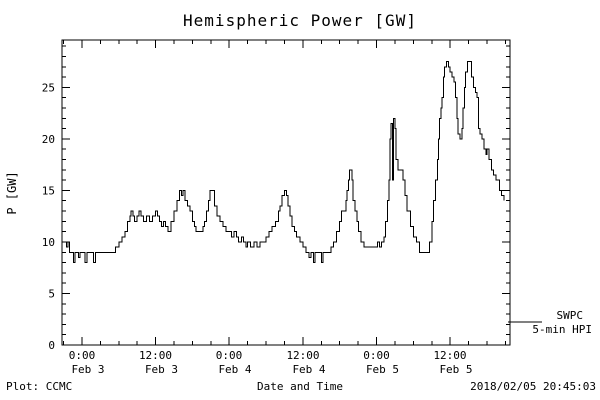  What do you see at coordinates (562, 329) in the screenshot?
I see `legend-label-5min-hpi: 5-min HPI` at bounding box center [562, 329].